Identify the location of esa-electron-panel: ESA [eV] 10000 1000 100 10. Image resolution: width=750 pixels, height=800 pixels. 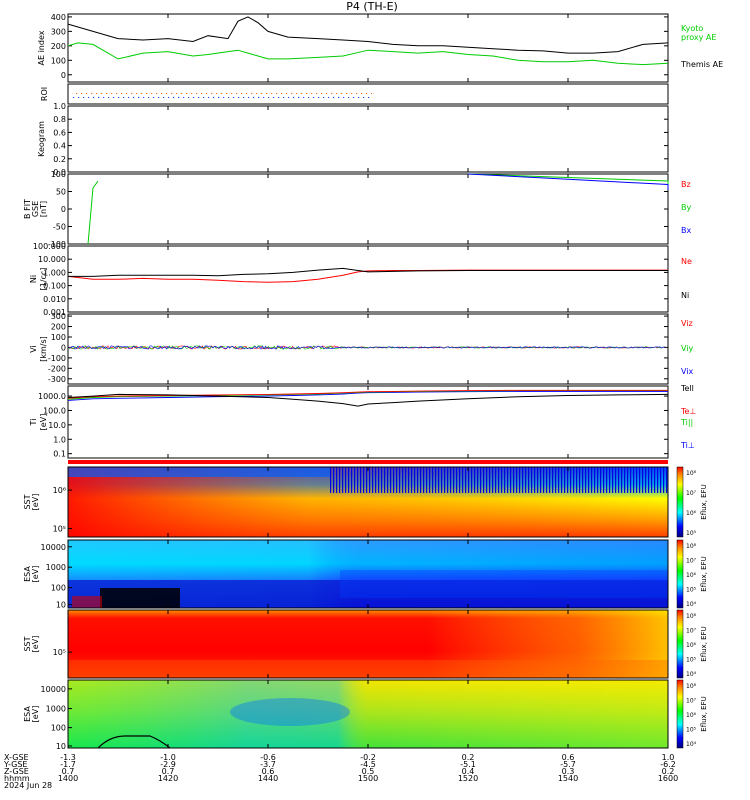
(346, 574).